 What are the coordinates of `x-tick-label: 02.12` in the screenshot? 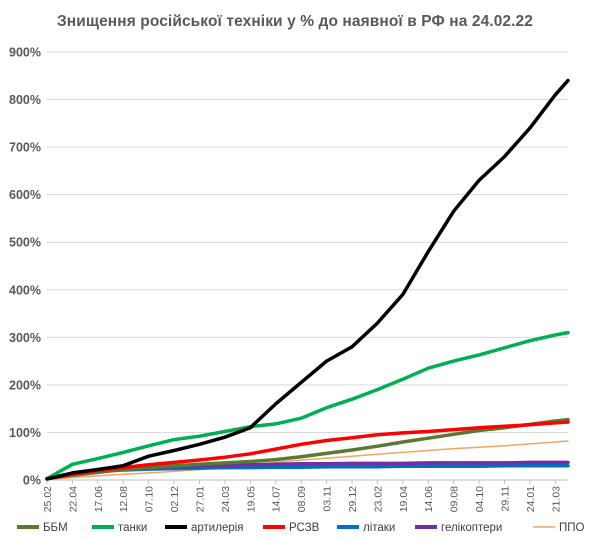 It's located at (175, 499).